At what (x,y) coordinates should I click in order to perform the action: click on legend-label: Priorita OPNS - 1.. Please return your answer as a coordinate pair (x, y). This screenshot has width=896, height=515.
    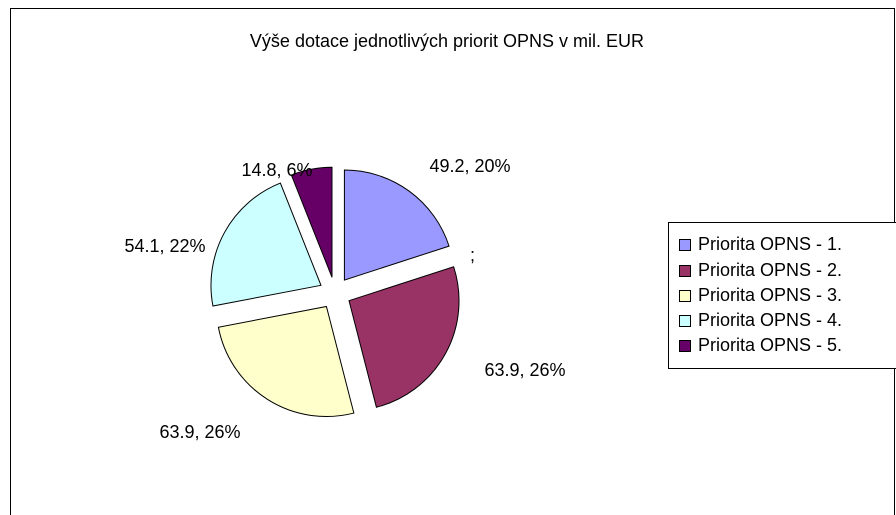
    Looking at the image, I should click on (770, 244).